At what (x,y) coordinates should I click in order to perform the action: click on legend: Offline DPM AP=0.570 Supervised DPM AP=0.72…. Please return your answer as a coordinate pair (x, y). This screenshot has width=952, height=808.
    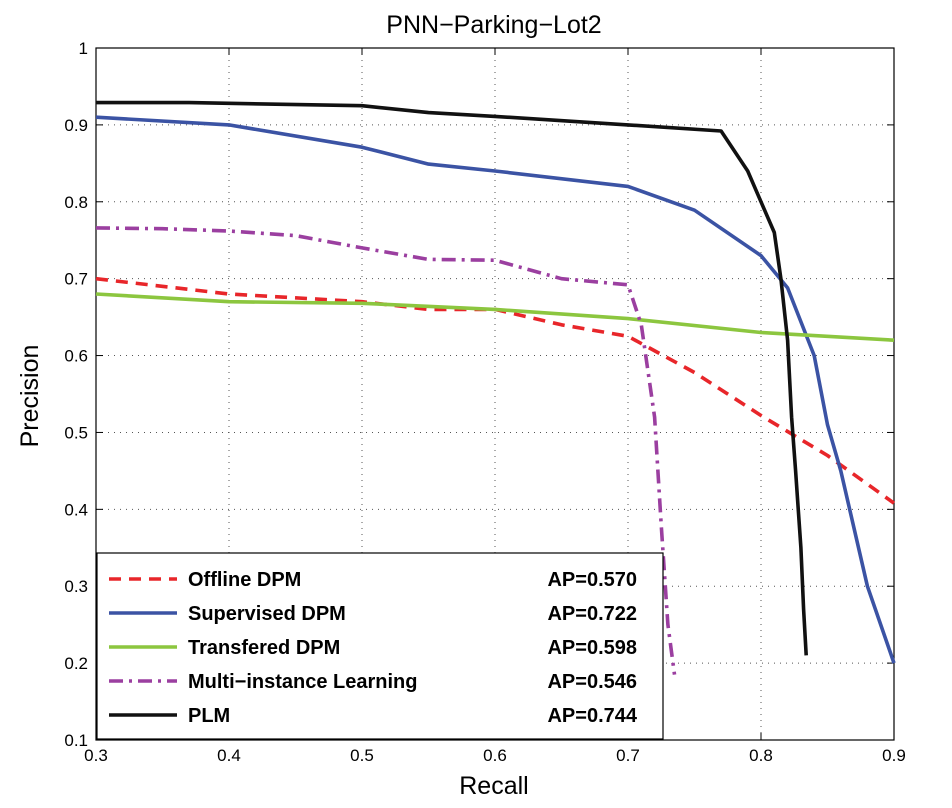
    Looking at the image, I should click on (380, 646).